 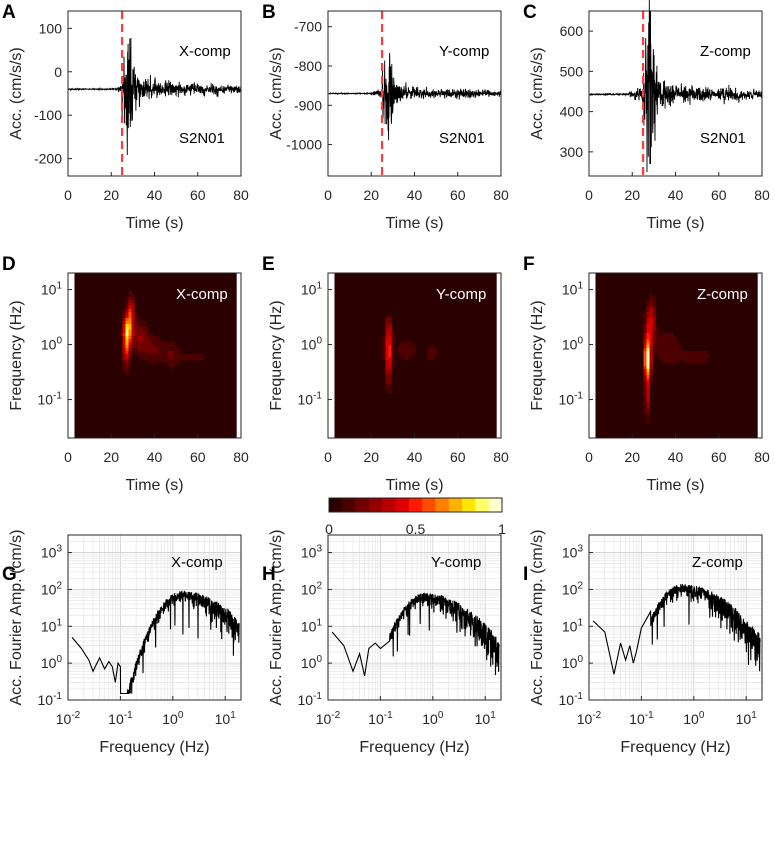 What do you see at coordinates (276, 93) in the screenshot?
I see `y-axis-label: Acc. (cm/s/s)` at bounding box center [276, 93].